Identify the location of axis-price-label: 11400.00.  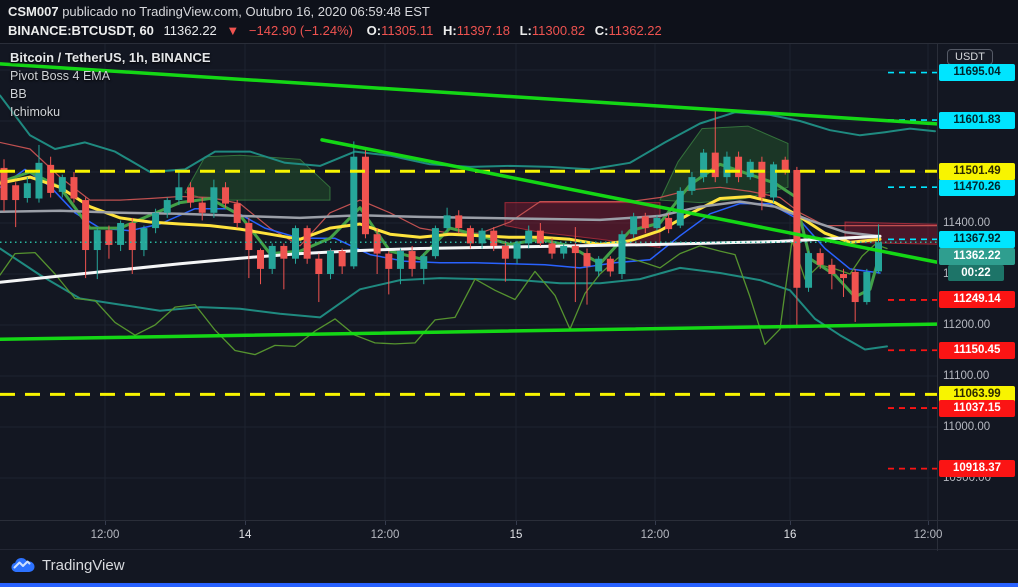
(967, 223).